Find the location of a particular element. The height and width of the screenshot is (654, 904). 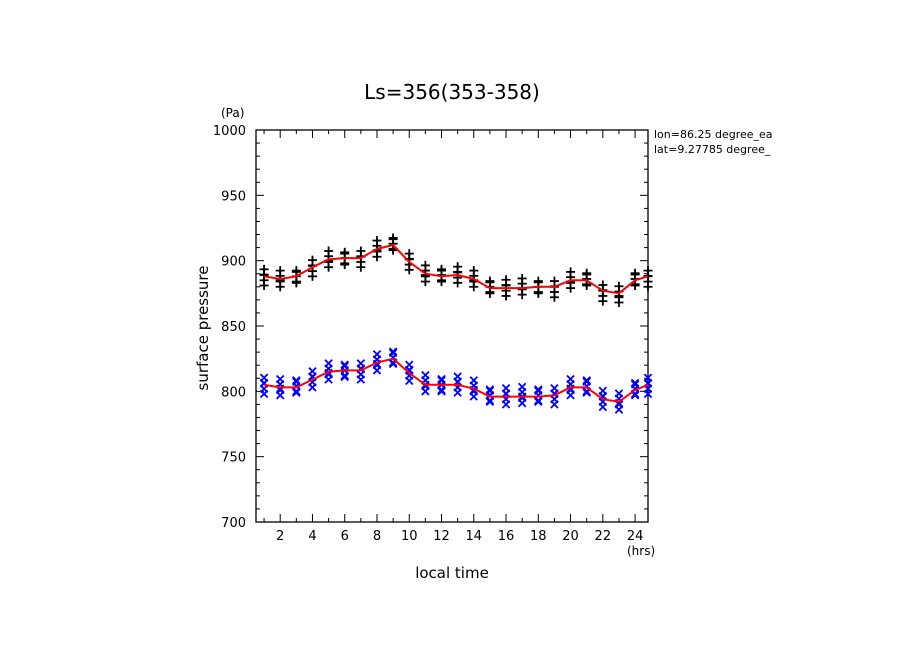

x-tick-label: 6 is located at coordinates (345, 536).